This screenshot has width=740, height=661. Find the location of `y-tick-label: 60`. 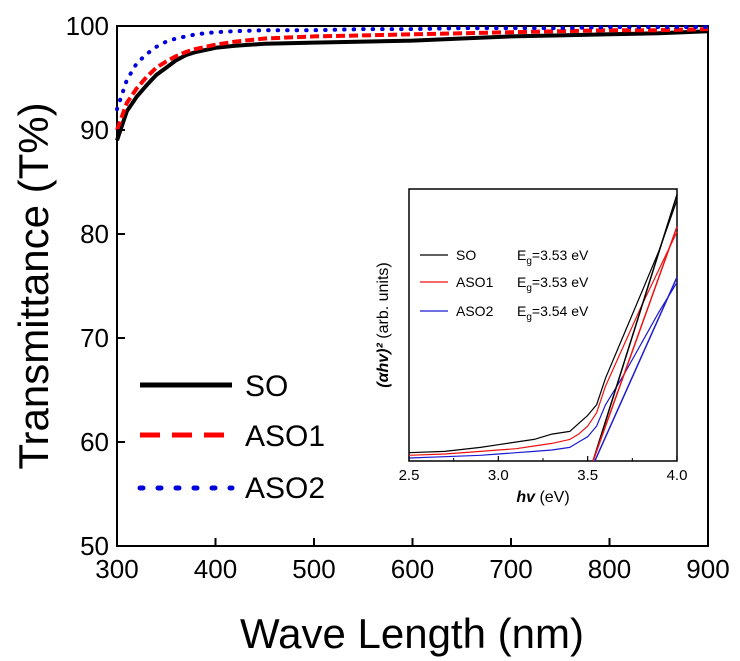

y-tick-label: 60 is located at coordinates (94, 442).